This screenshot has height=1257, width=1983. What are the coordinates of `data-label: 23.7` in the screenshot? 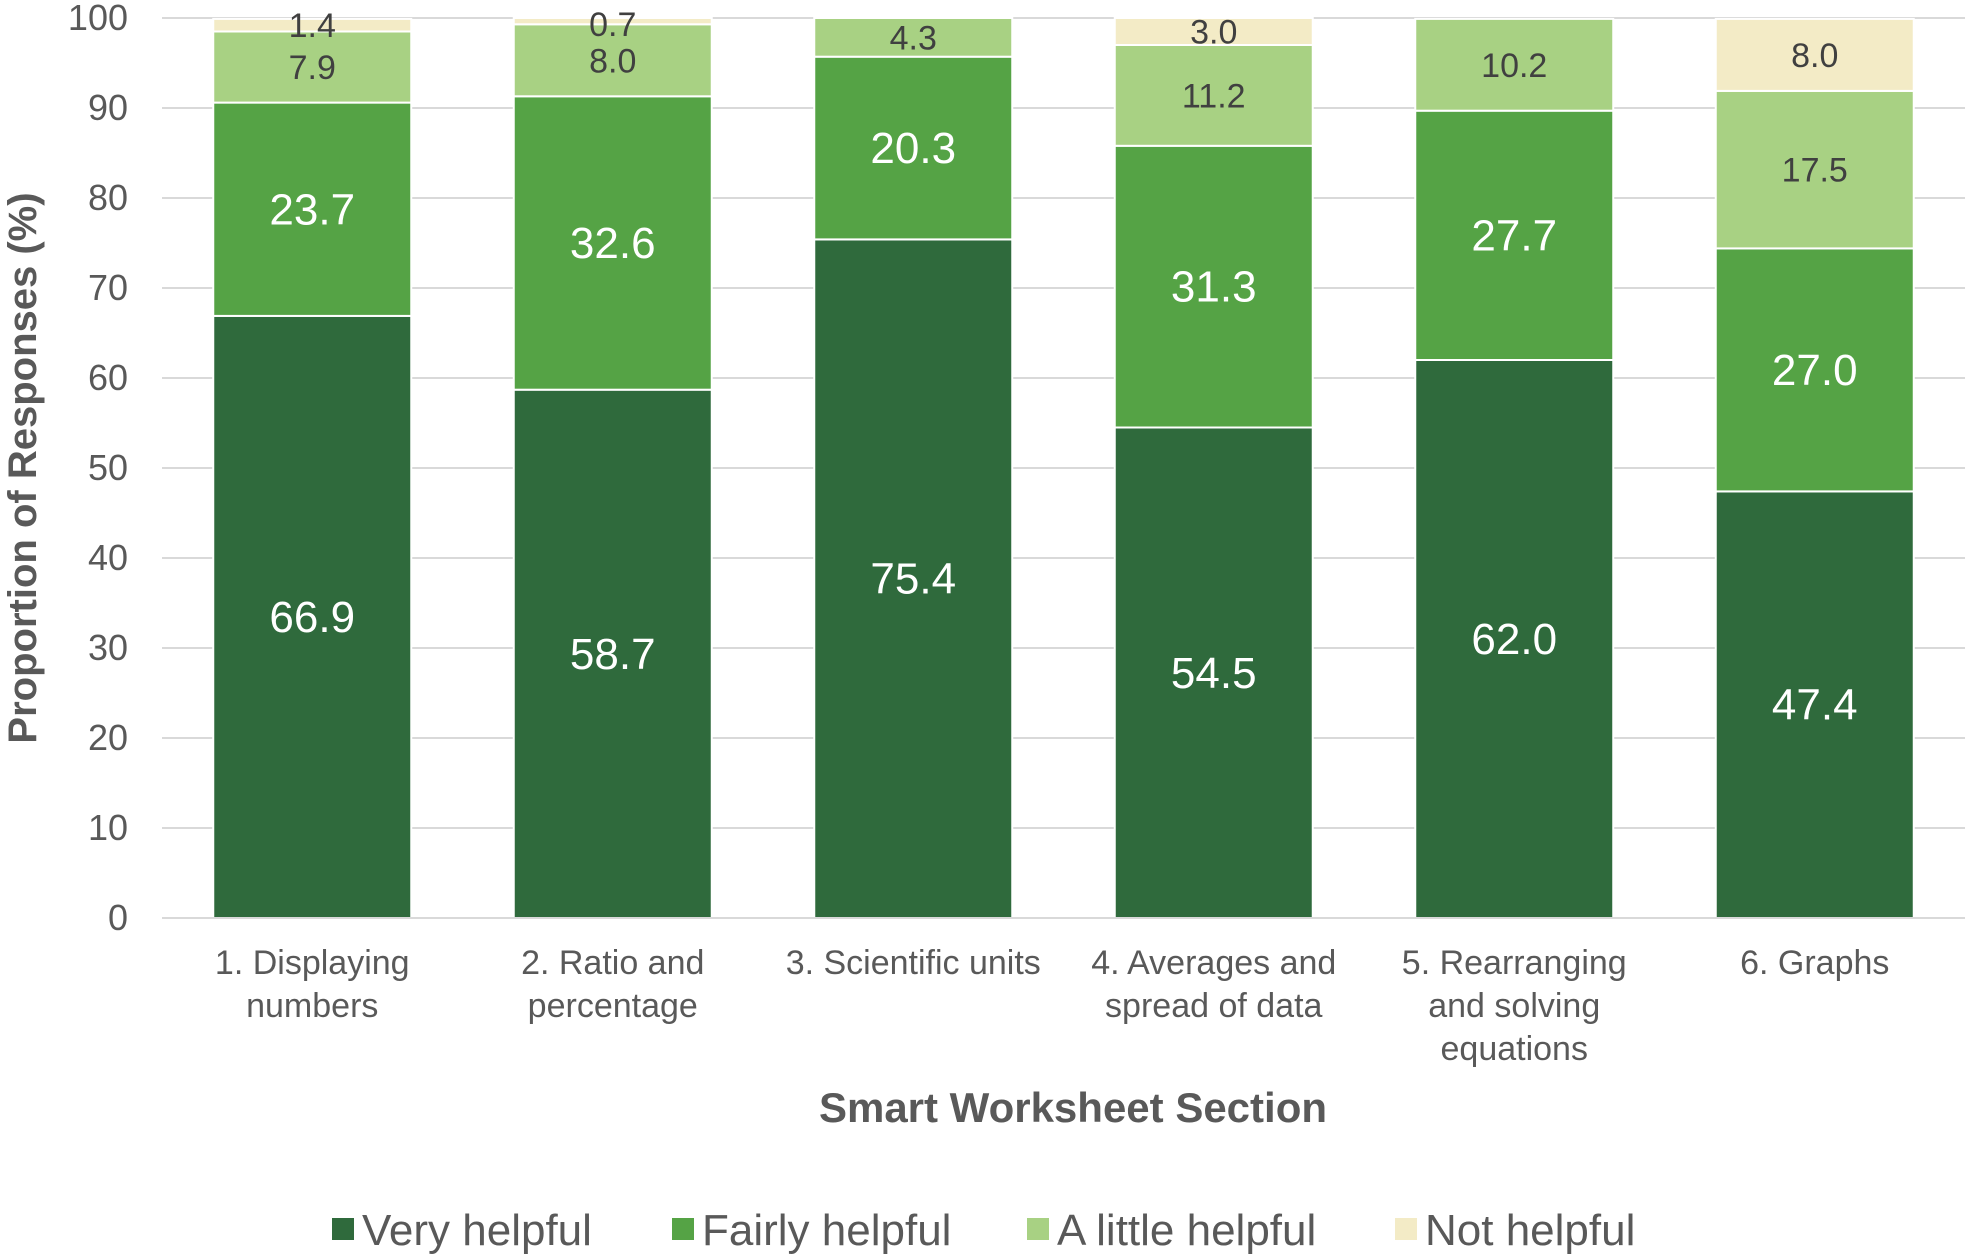 It's located at (312, 209).